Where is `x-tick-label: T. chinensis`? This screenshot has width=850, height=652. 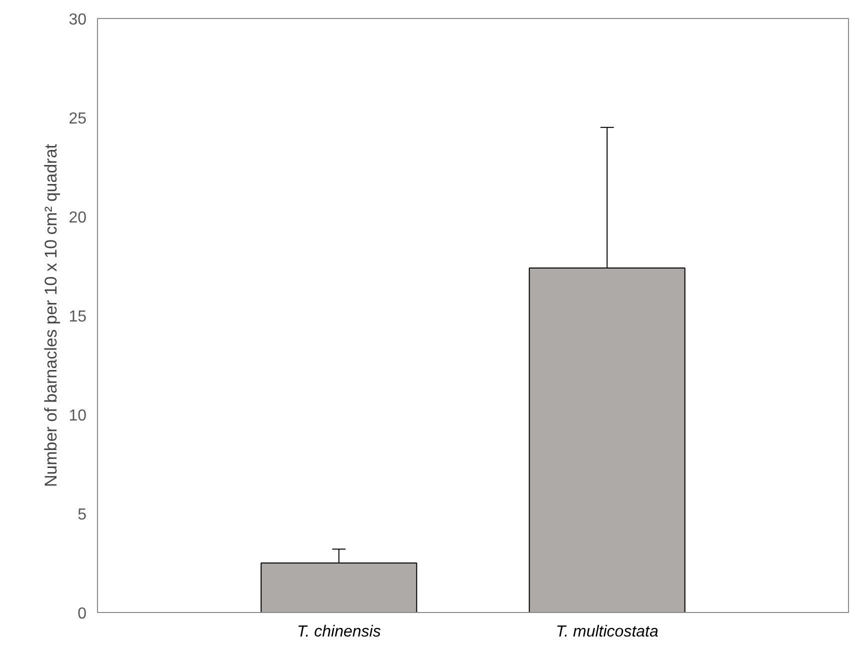 x-tick-label: T. chinensis is located at coordinates (338, 632).